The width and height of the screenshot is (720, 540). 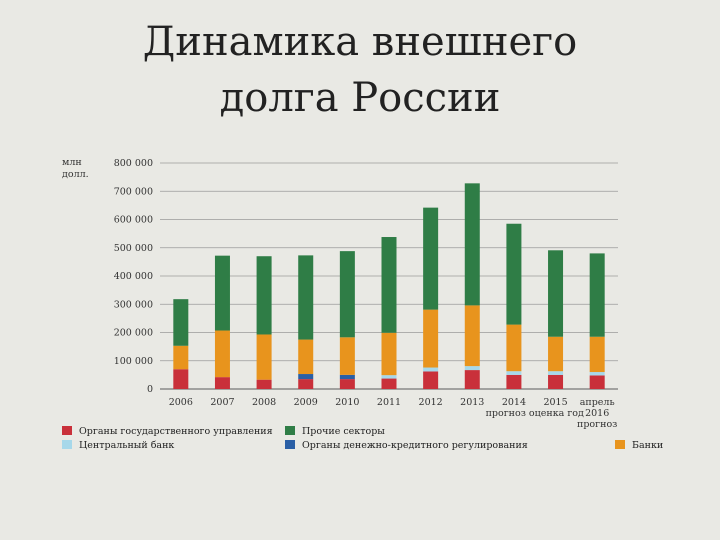 What do you see at coordinates (555, 402) in the screenshot?
I see `x-tick-label: 2015` at bounding box center [555, 402].